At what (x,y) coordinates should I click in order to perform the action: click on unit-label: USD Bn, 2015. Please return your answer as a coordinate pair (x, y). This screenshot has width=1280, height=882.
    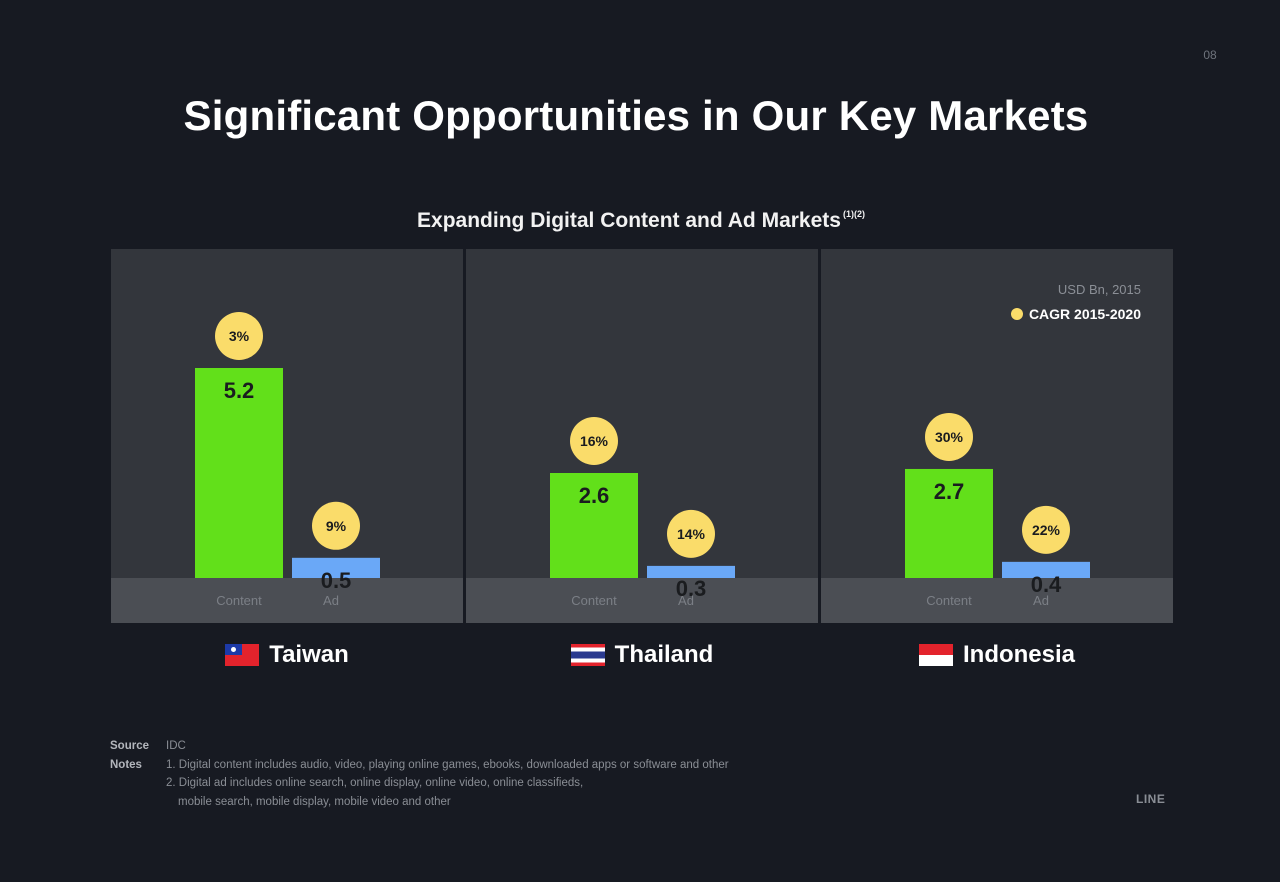
    Looking at the image, I should click on (1099, 289).